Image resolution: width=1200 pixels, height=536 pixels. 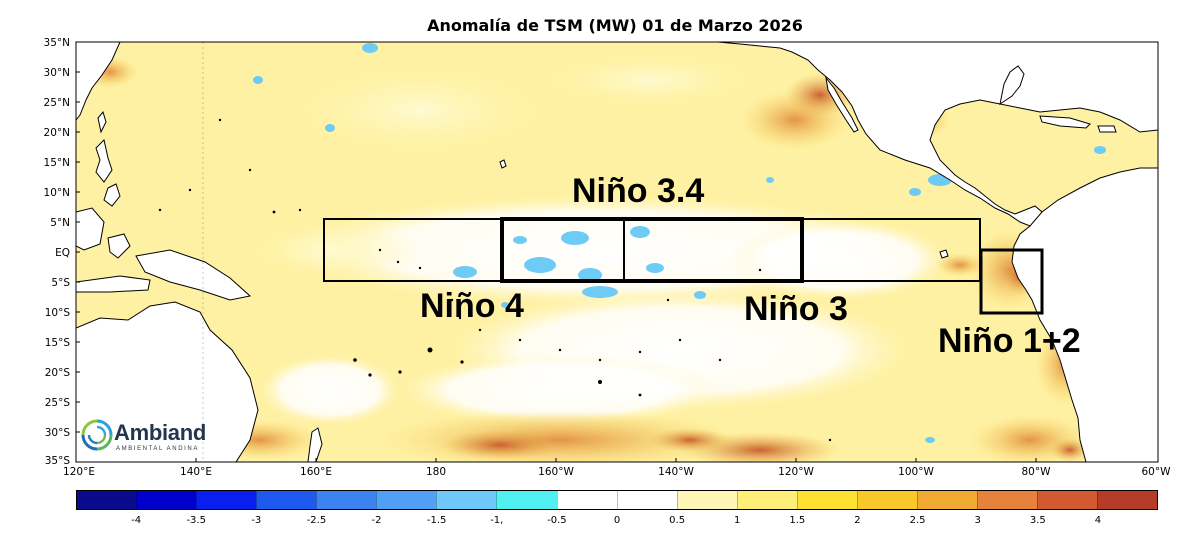 What do you see at coordinates (57, 461) in the screenshot?
I see `lat-label: 35°S` at bounding box center [57, 461].